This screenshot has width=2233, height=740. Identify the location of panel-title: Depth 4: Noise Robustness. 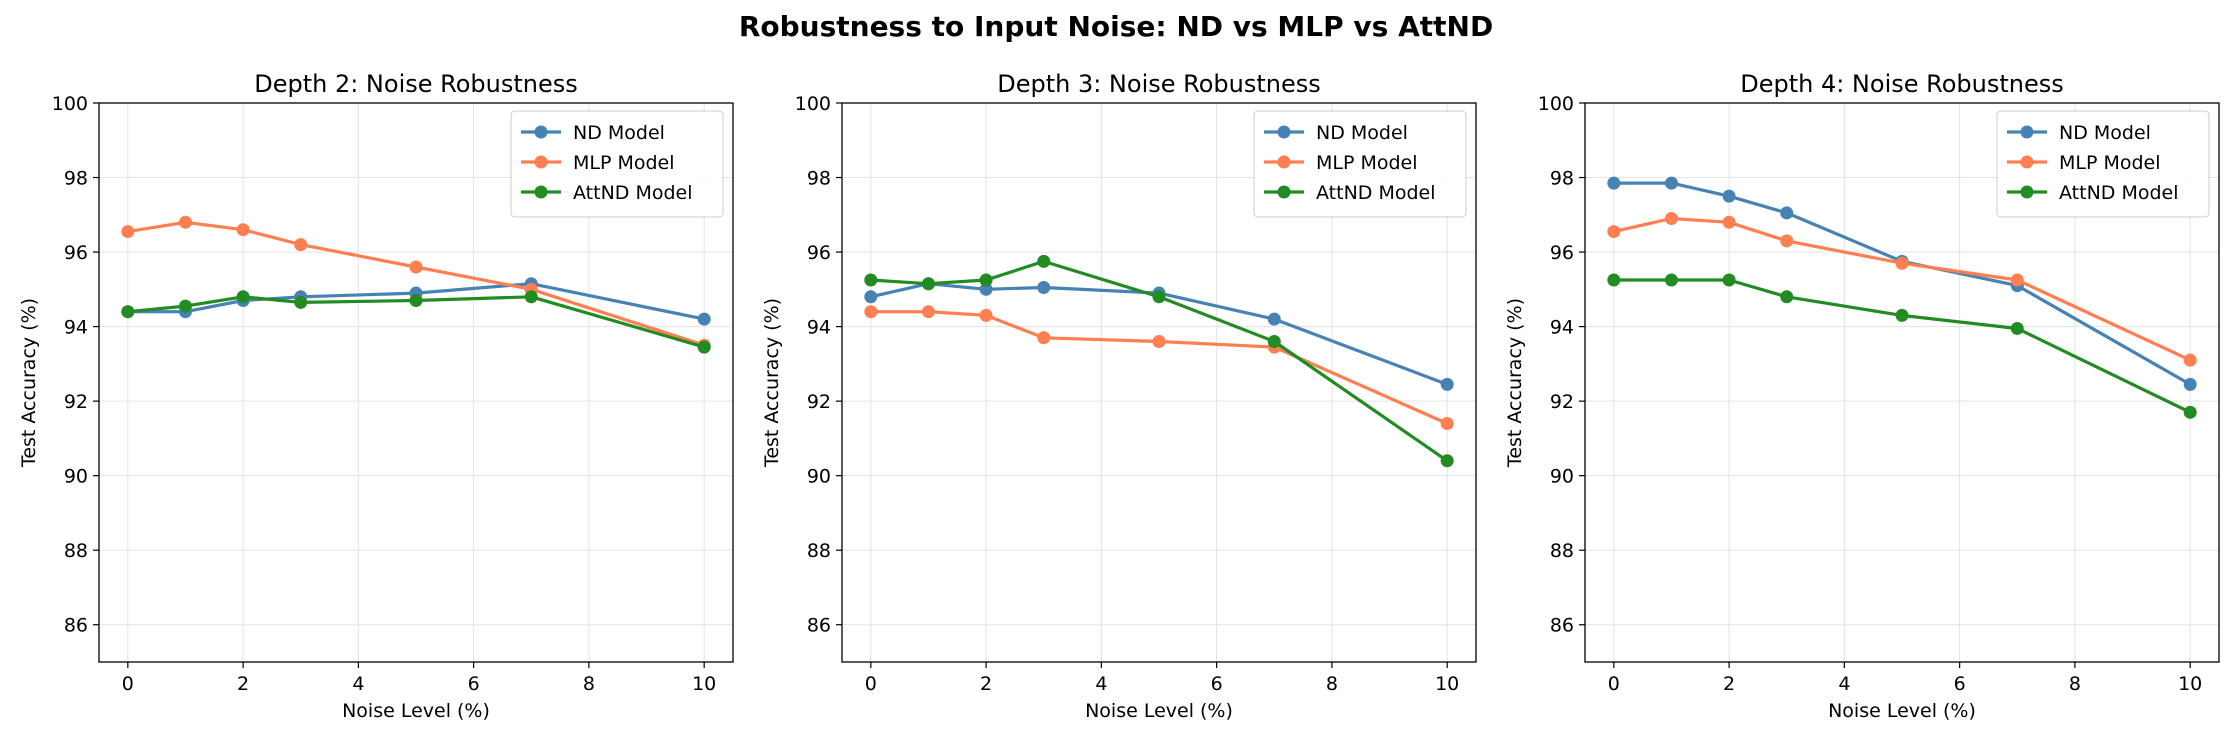
(1902, 84).